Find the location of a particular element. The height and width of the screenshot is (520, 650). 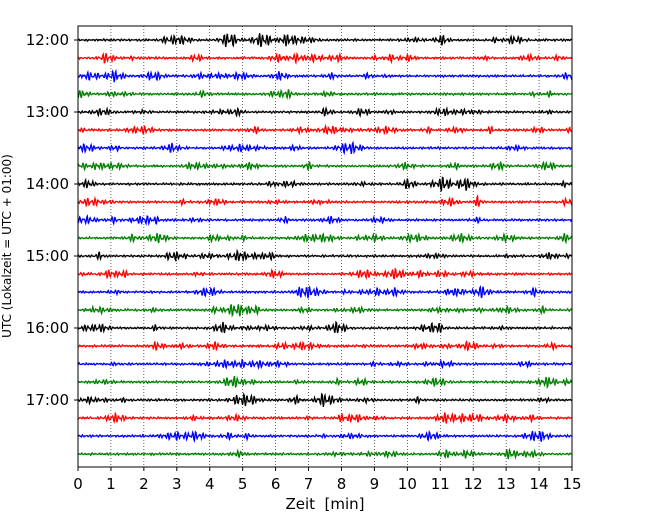

y-tick-label: 13:00 is located at coordinates (47, 112).